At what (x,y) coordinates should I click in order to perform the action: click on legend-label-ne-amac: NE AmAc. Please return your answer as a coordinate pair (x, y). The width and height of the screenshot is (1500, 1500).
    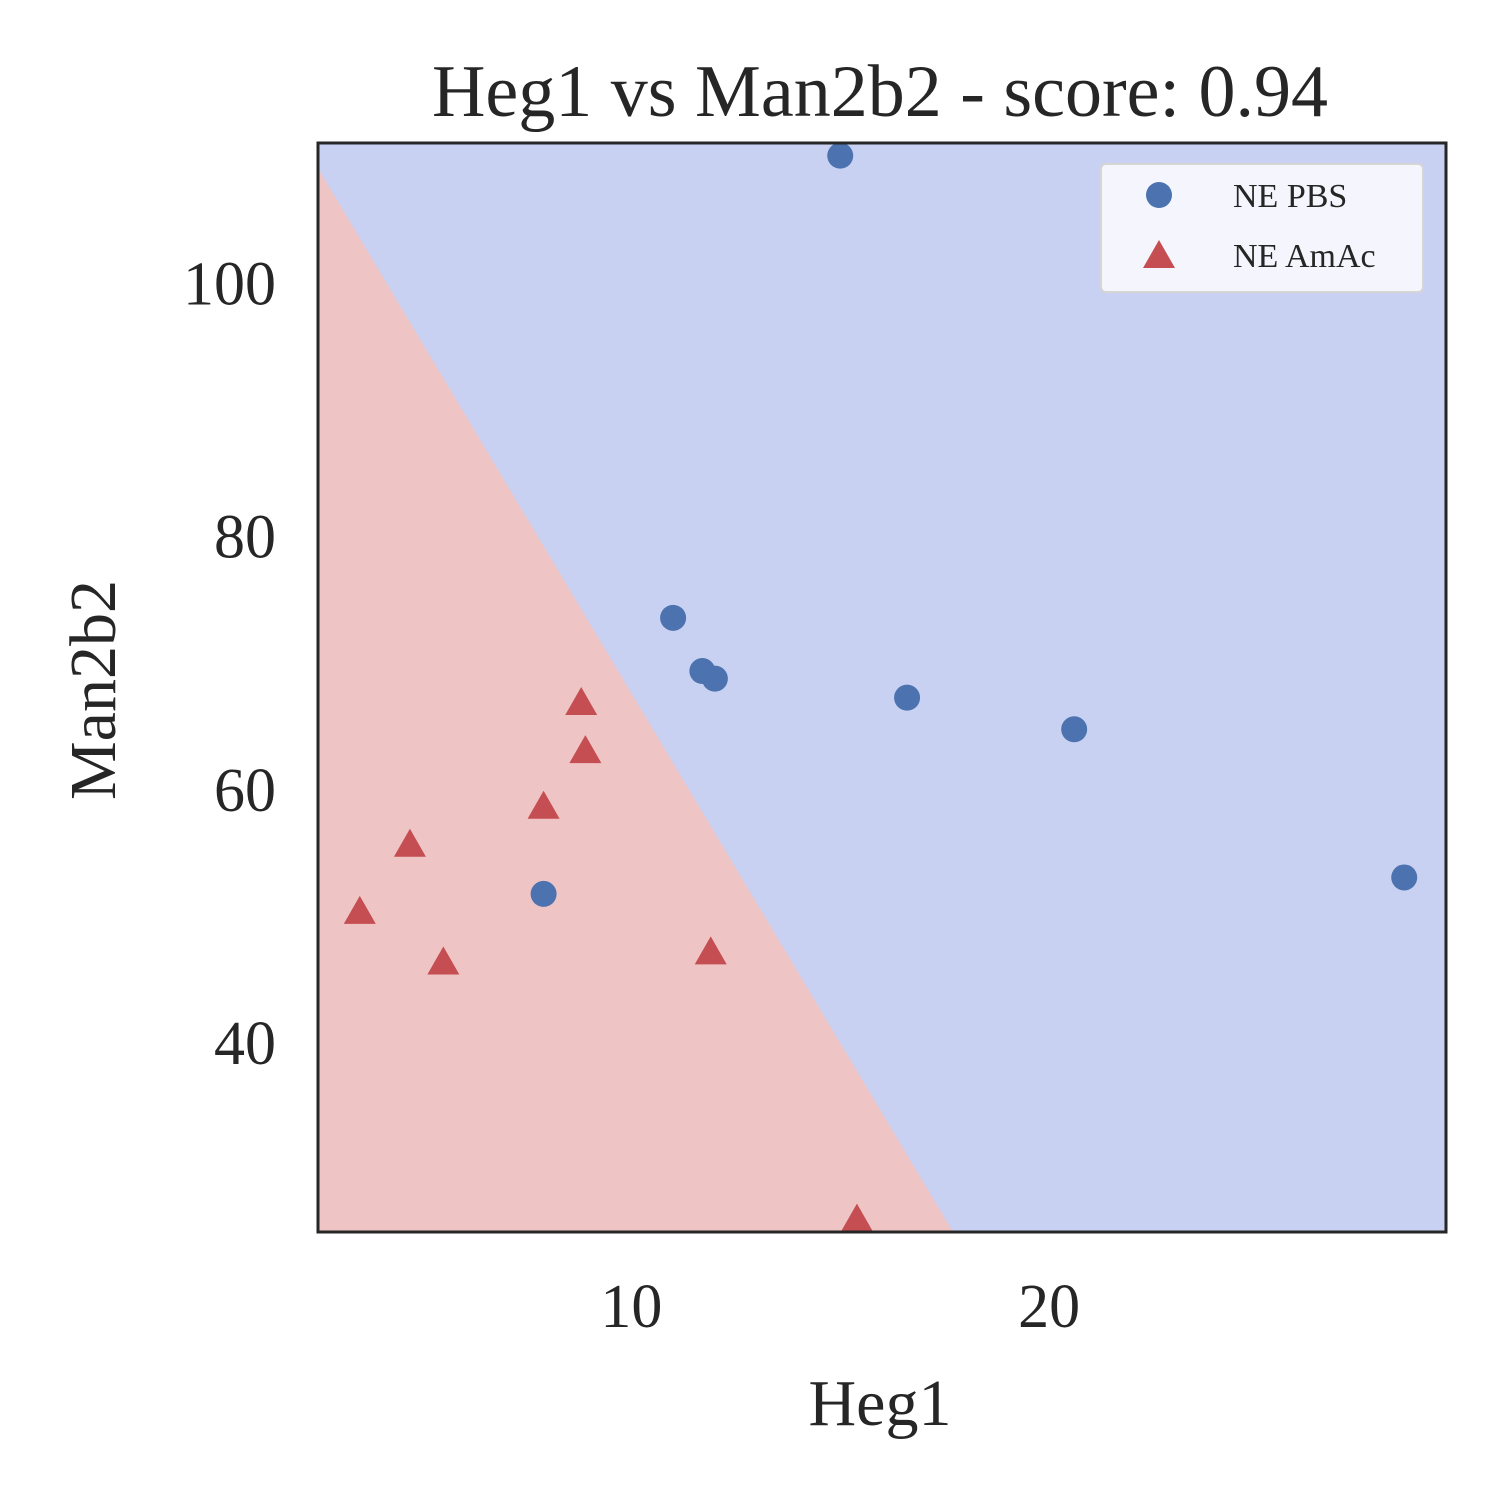
    Looking at the image, I should click on (1304, 256).